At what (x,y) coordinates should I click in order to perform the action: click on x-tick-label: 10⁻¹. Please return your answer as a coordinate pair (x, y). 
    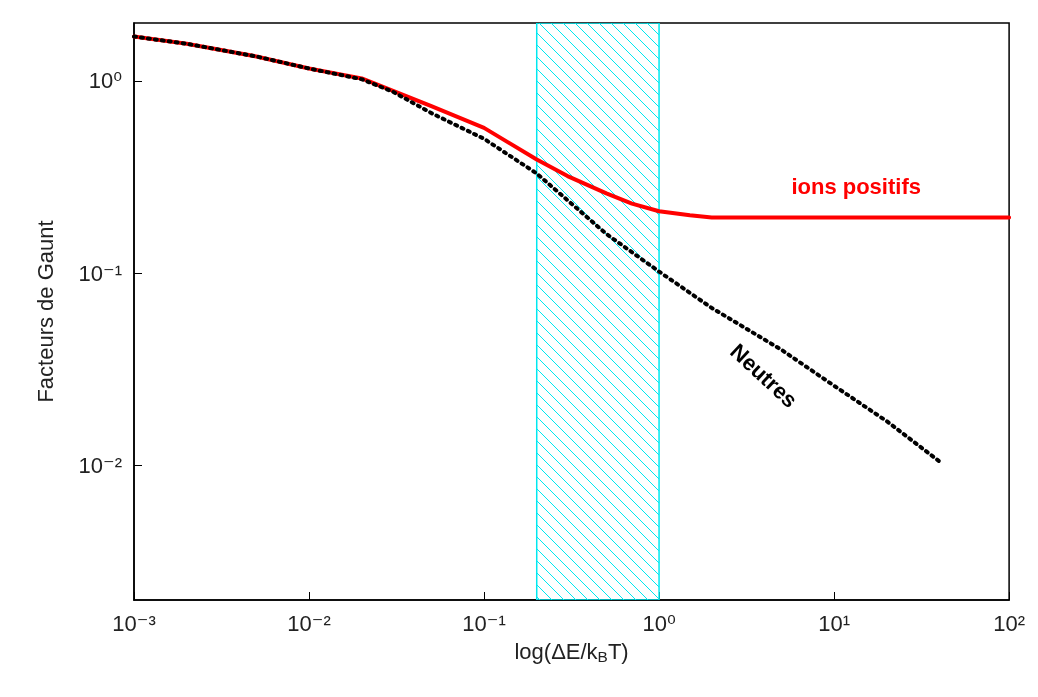
    Looking at the image, I should click on (484, 623).